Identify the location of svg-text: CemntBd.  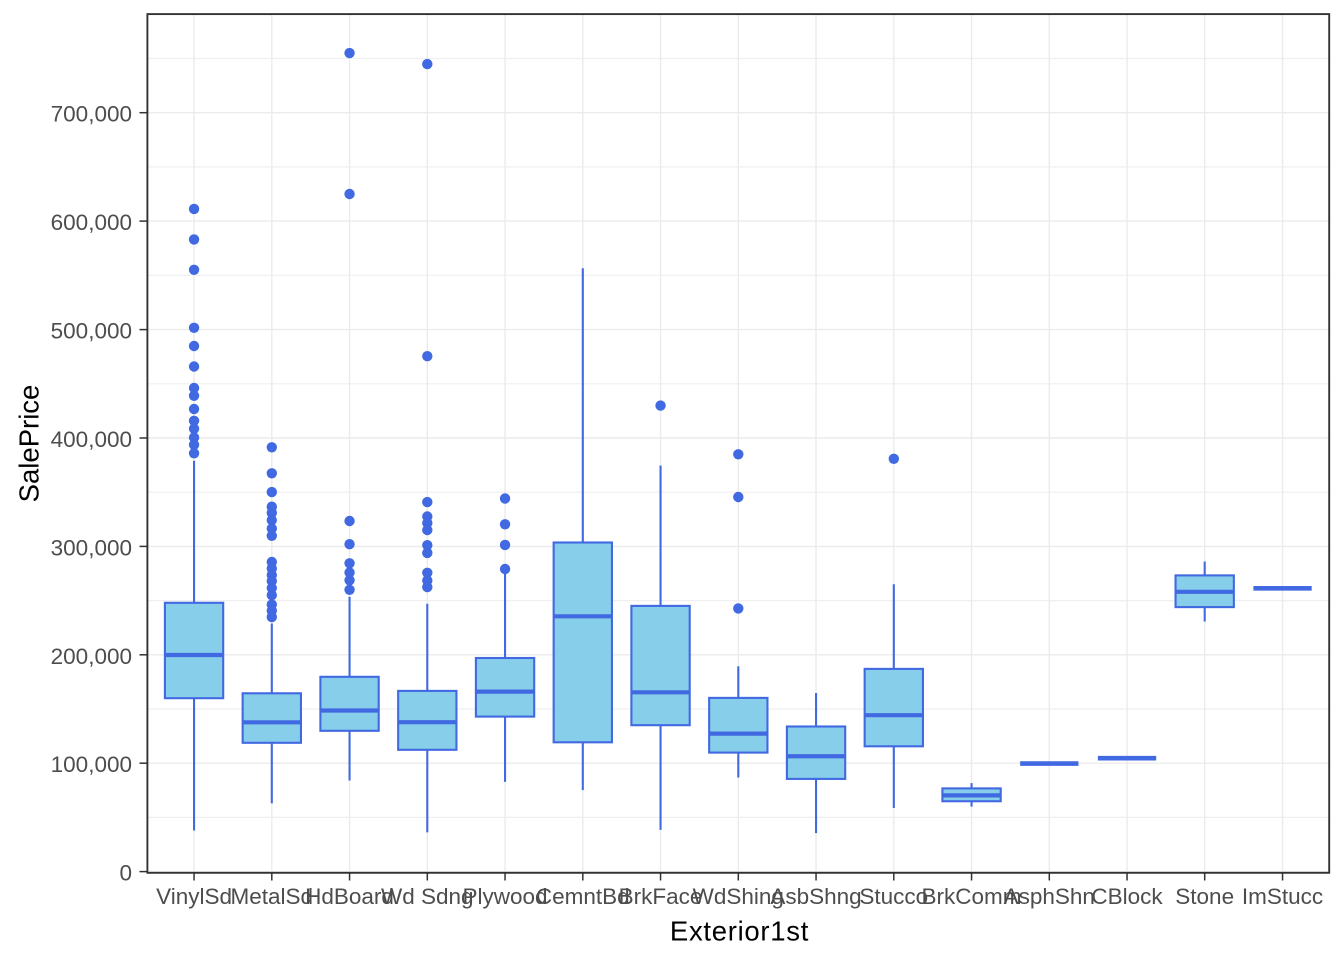
(583, 896).